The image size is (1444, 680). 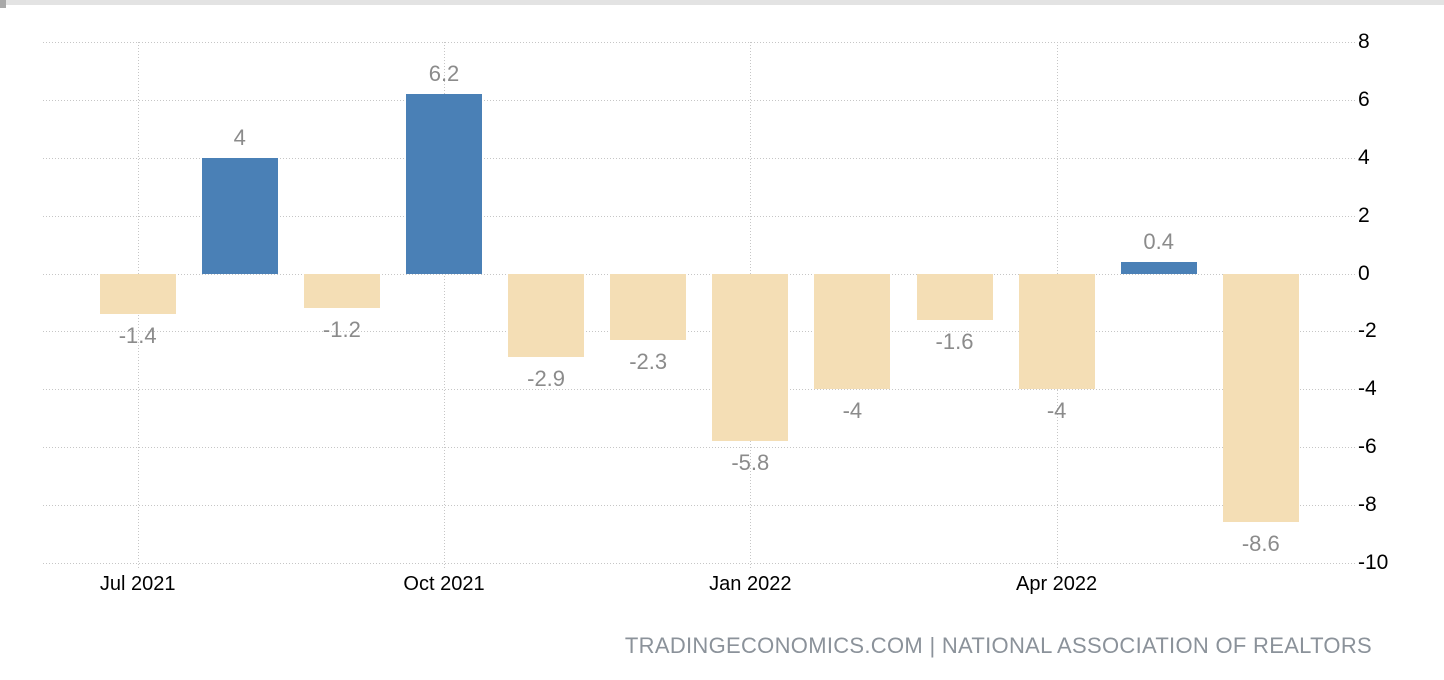 I want to click on x-axis-tick-label: Jul 2021, so click(x=137, y=584).